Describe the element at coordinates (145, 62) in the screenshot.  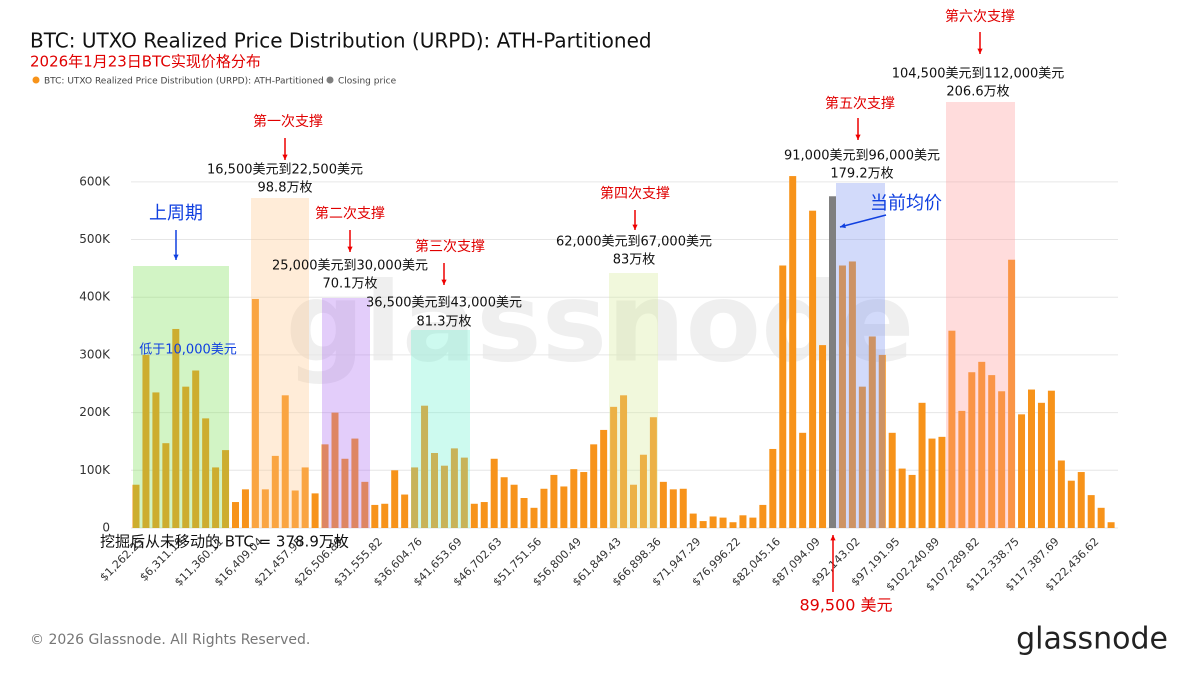
I see `chart-subtitle: 2026年1月23日BTC实现价格分布` at that location.